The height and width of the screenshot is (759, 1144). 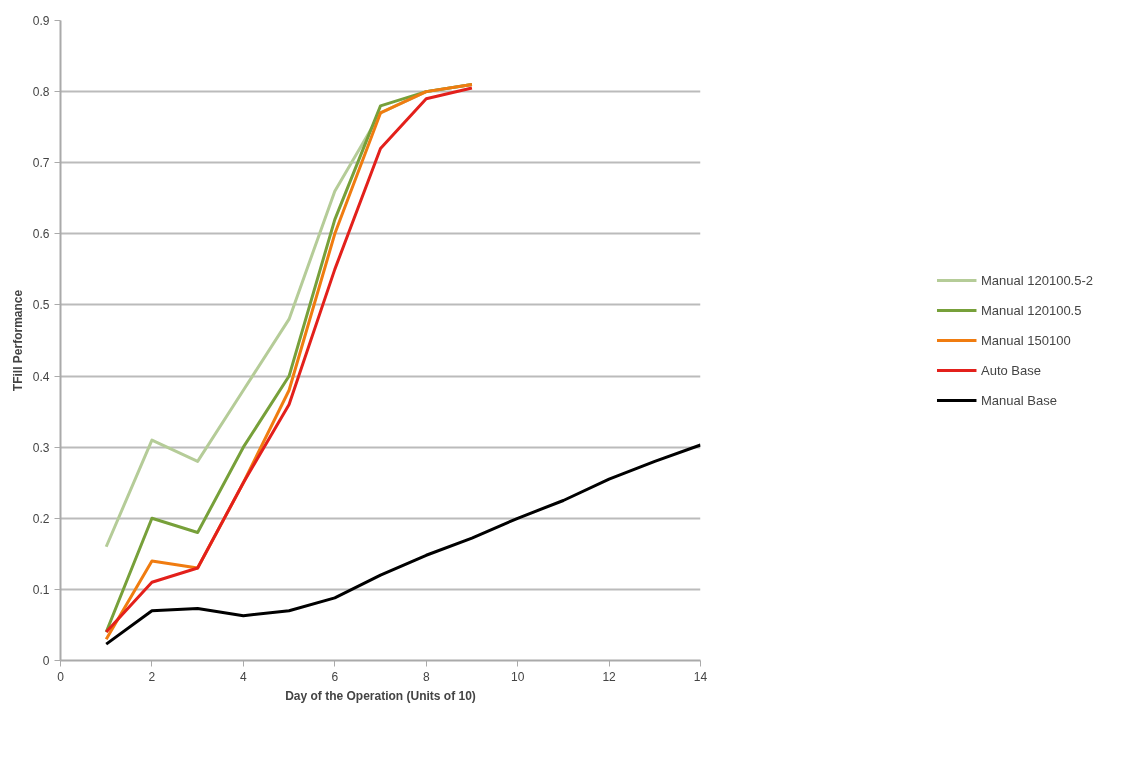 What do you see at coordinates (41, 234) in the screenshot?
I see `y-tick-label: 0.6` at bounding box center [41, 234].